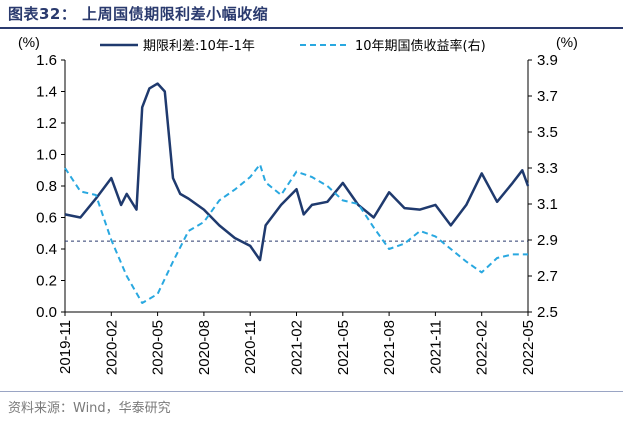  I want to click on left-tick-label: 1.0, so click(46, 155).